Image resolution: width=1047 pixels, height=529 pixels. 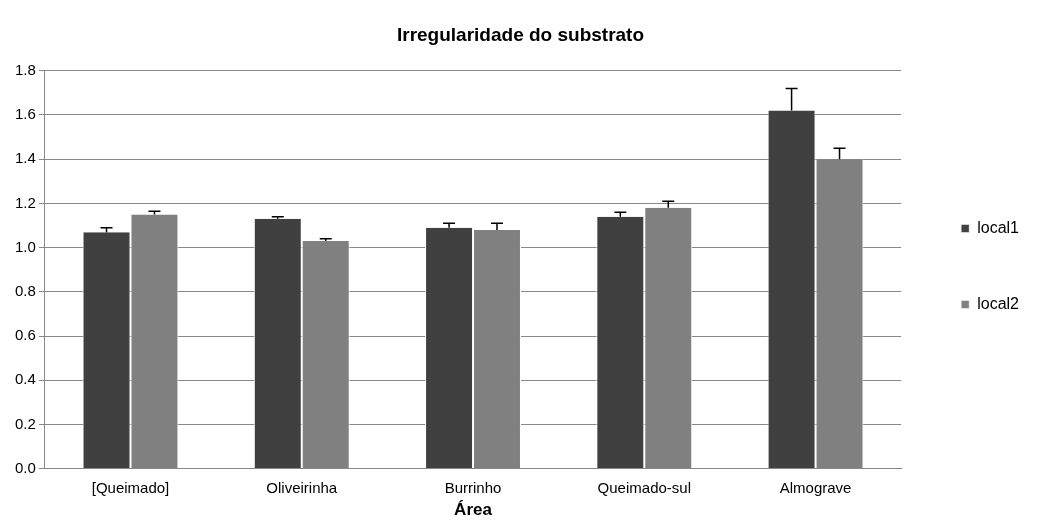 I want to click on legend-label: local1, so click(x=998, y=227).